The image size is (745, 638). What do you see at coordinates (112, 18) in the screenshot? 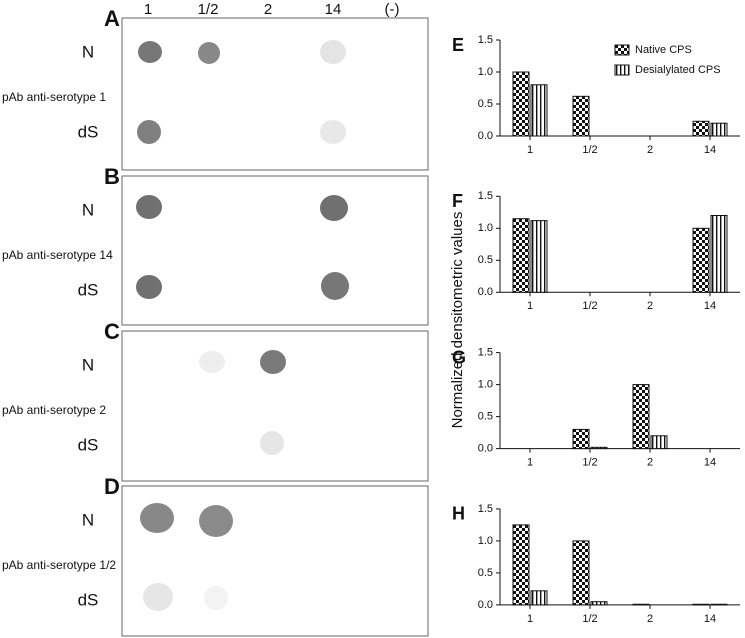
I see `panel-letter: A` at bounding box center [112, 18].